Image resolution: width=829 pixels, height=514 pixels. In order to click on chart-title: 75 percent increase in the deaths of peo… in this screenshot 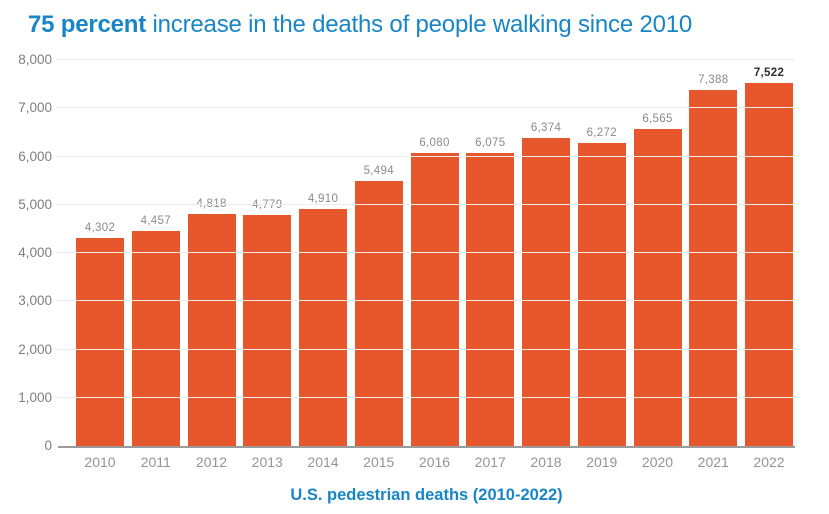, I will do `click(414, 20)`.